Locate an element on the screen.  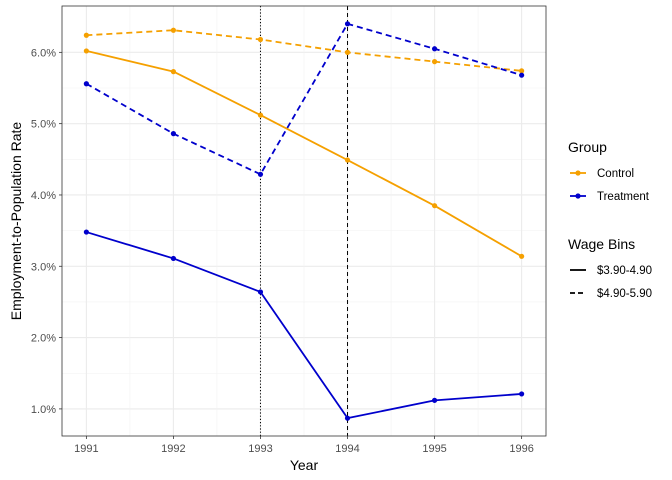
y-axis-ticks: 1.0% 2.0% 3.0% 4.0% 5.0% 6.0% is located at coordinates (46, 231).